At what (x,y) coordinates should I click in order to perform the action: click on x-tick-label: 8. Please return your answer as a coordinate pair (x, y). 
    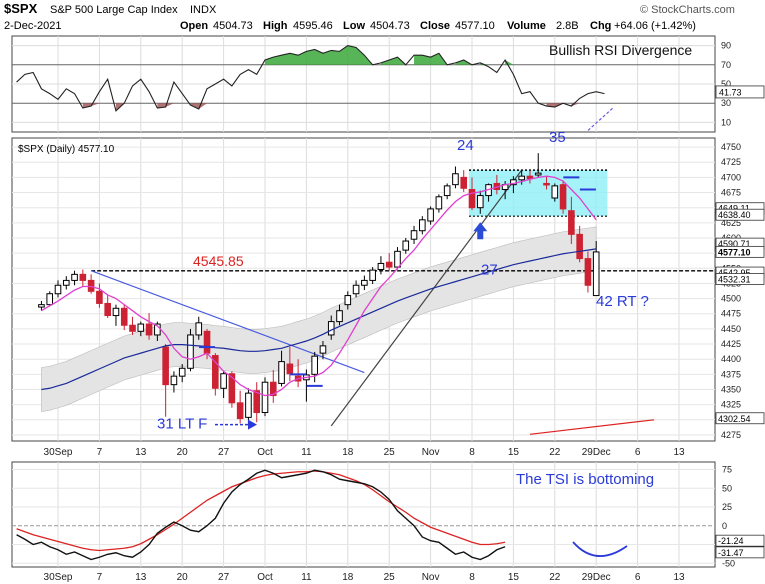
    Looking at the image, I should click on (472, 452).